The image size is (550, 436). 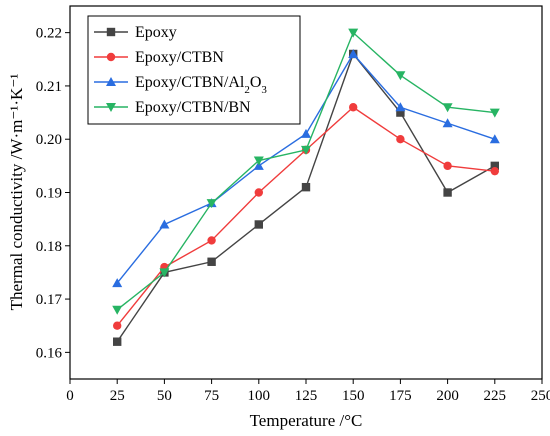 What do you see at coordinates (400, 396) in the screenshot?
I see `x-tick-label: 175` at bounding box center [400, 396].